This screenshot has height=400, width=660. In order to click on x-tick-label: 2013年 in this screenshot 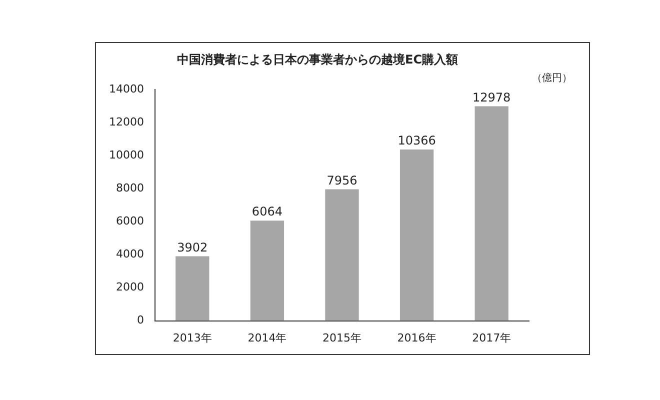, I will do `click(192, 337)`.